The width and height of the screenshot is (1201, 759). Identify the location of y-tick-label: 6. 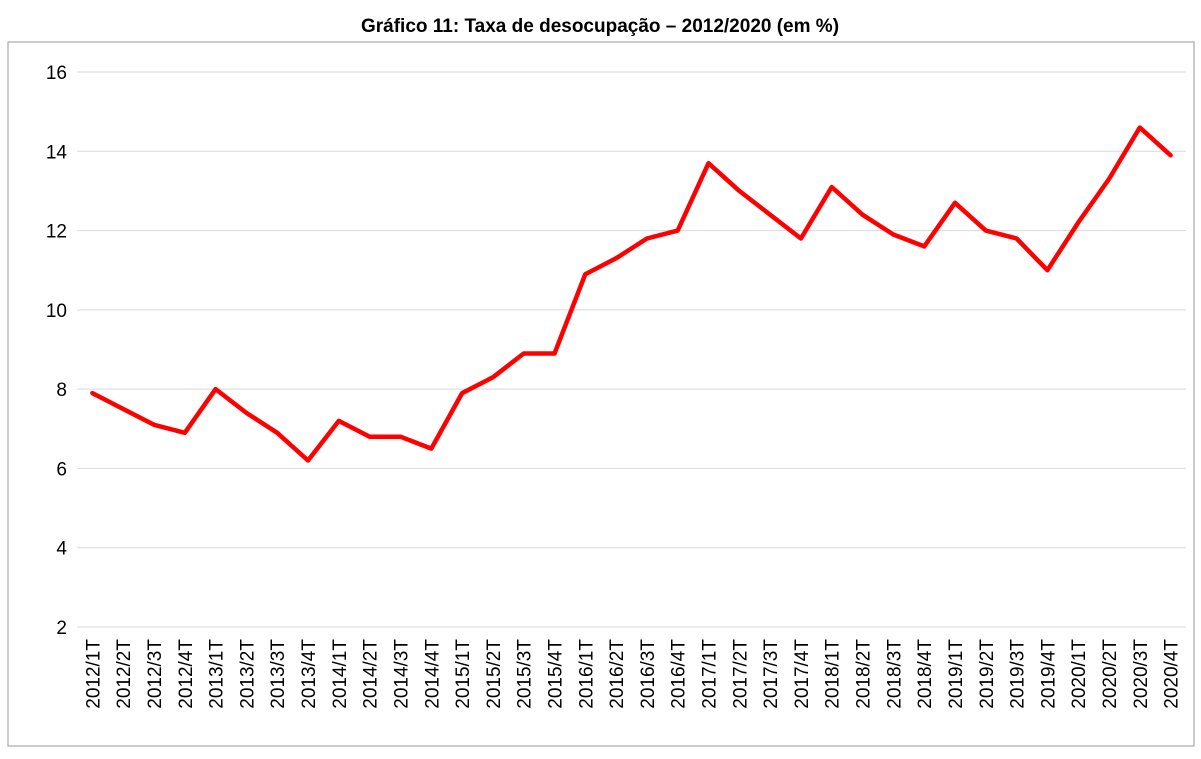
(61, 469).